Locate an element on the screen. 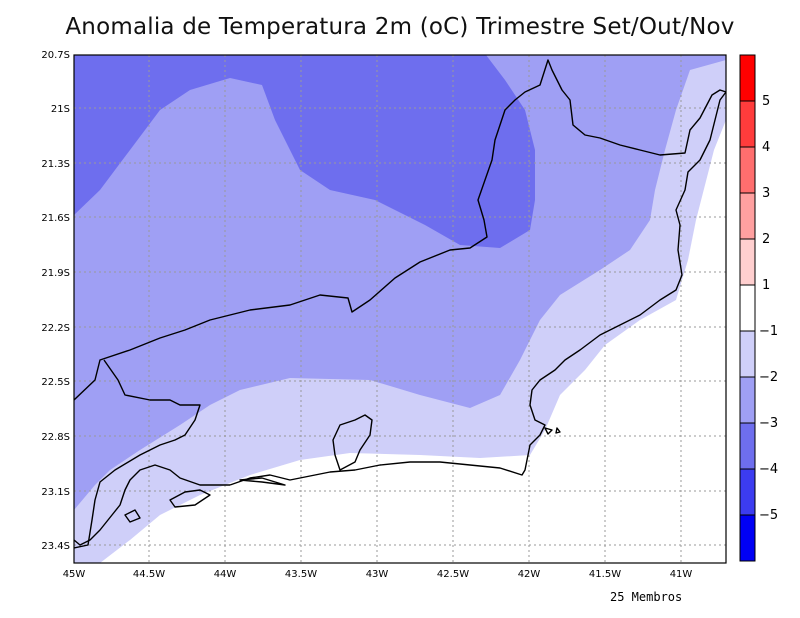 This screenshot has height=618, width=800. lon-tick-label: 43W is located at coordinates (377, 574).